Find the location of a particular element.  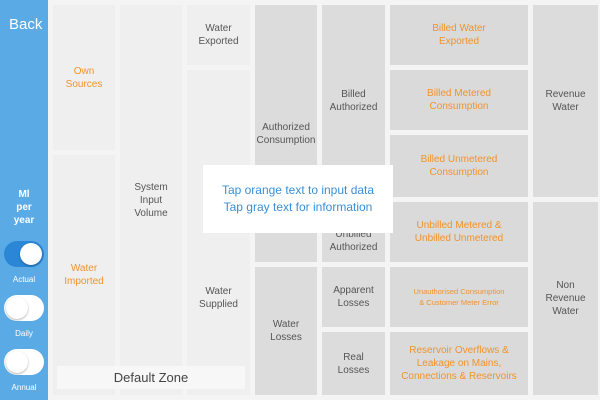

balance-cell: Apparent Losses is located at coordinates (353, 297).